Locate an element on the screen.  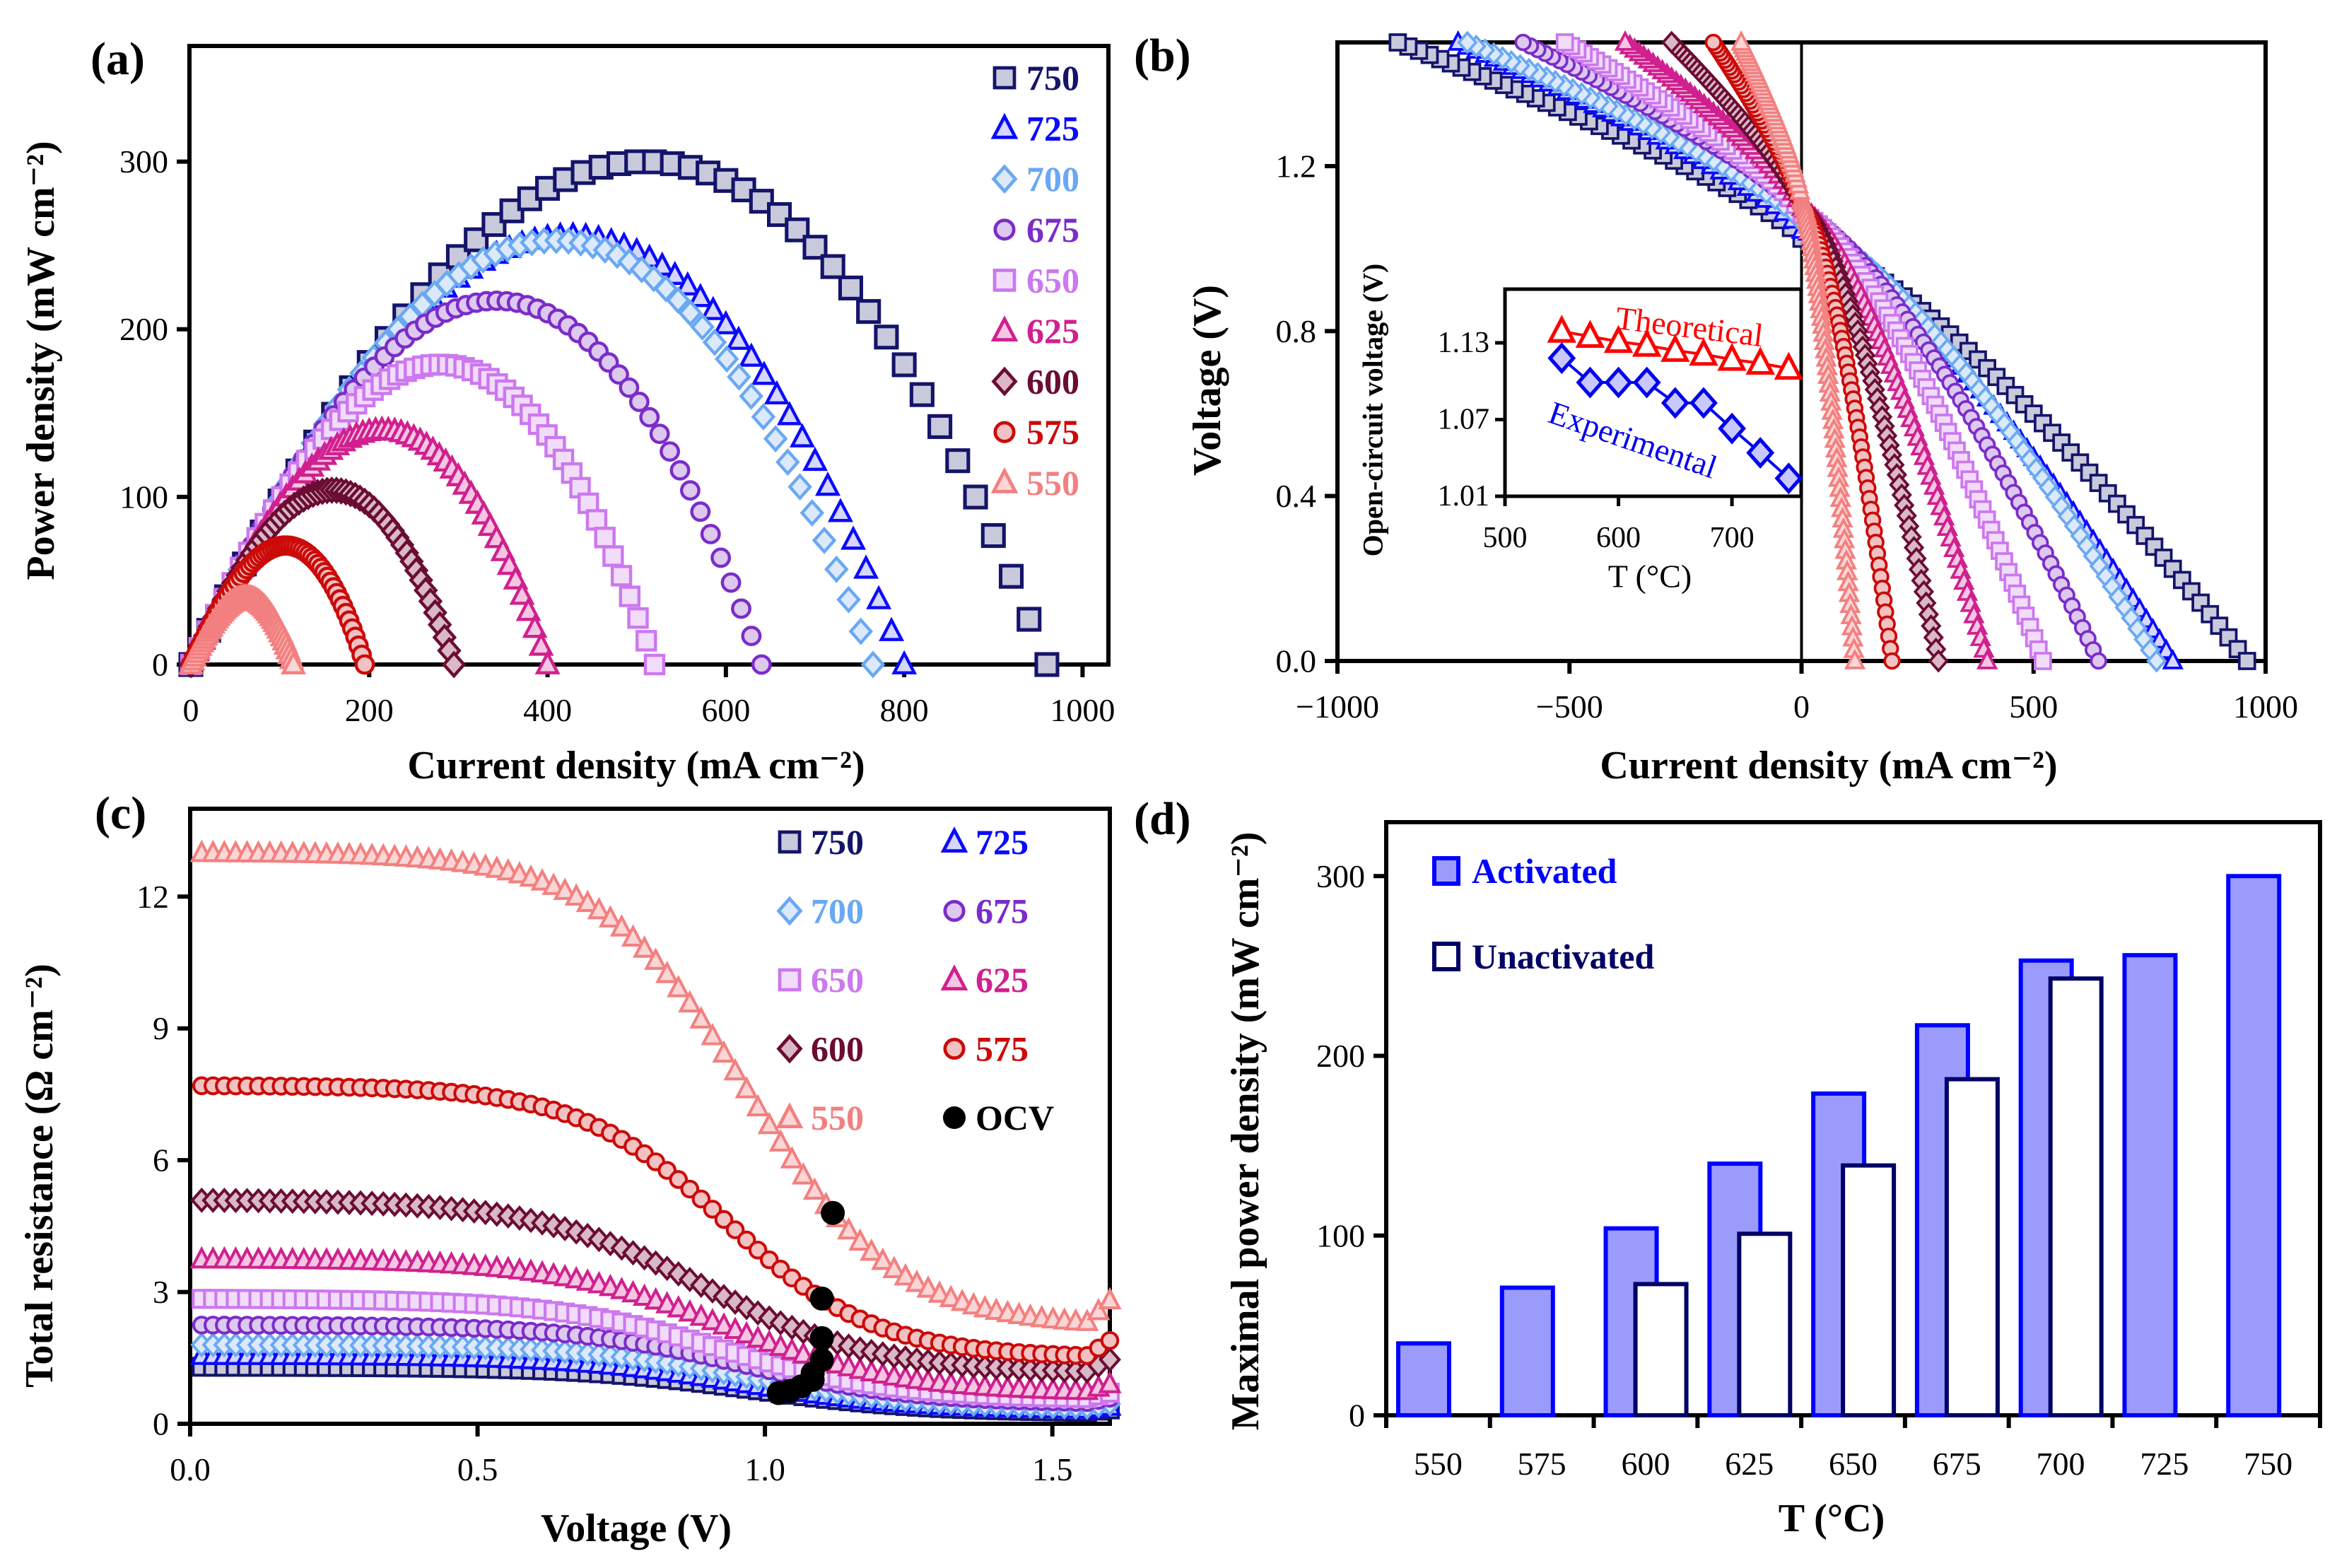
x-tick-label: 675 is located at coordinates (1957, 1464).